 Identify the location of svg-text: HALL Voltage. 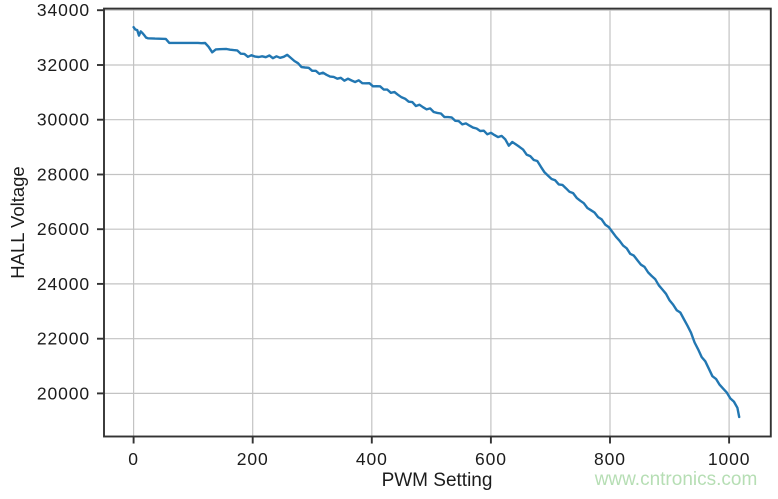
(17, 222).